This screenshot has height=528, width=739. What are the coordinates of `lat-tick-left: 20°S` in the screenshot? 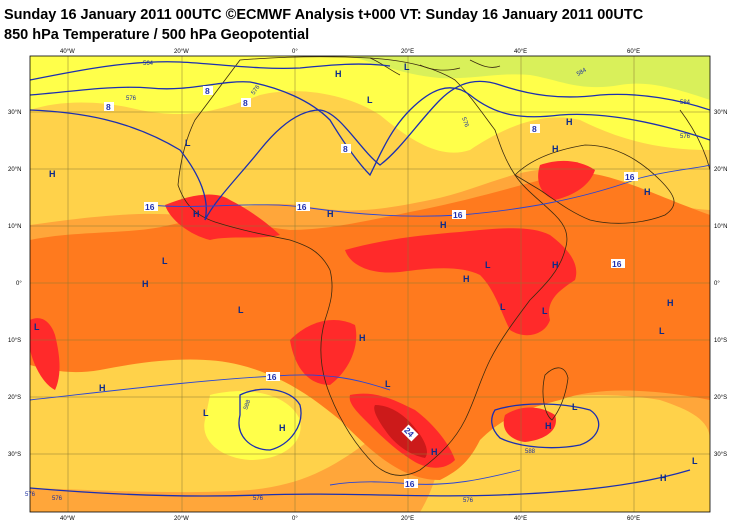 It's located at (14, 398).